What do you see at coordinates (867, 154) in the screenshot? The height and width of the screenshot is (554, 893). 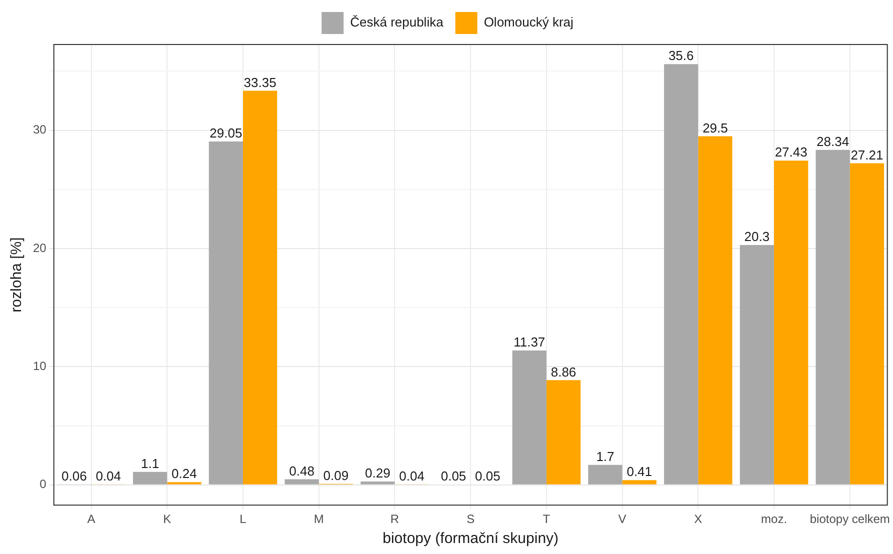 I see `data-label: 27.21` at bounding box center [867, 154].